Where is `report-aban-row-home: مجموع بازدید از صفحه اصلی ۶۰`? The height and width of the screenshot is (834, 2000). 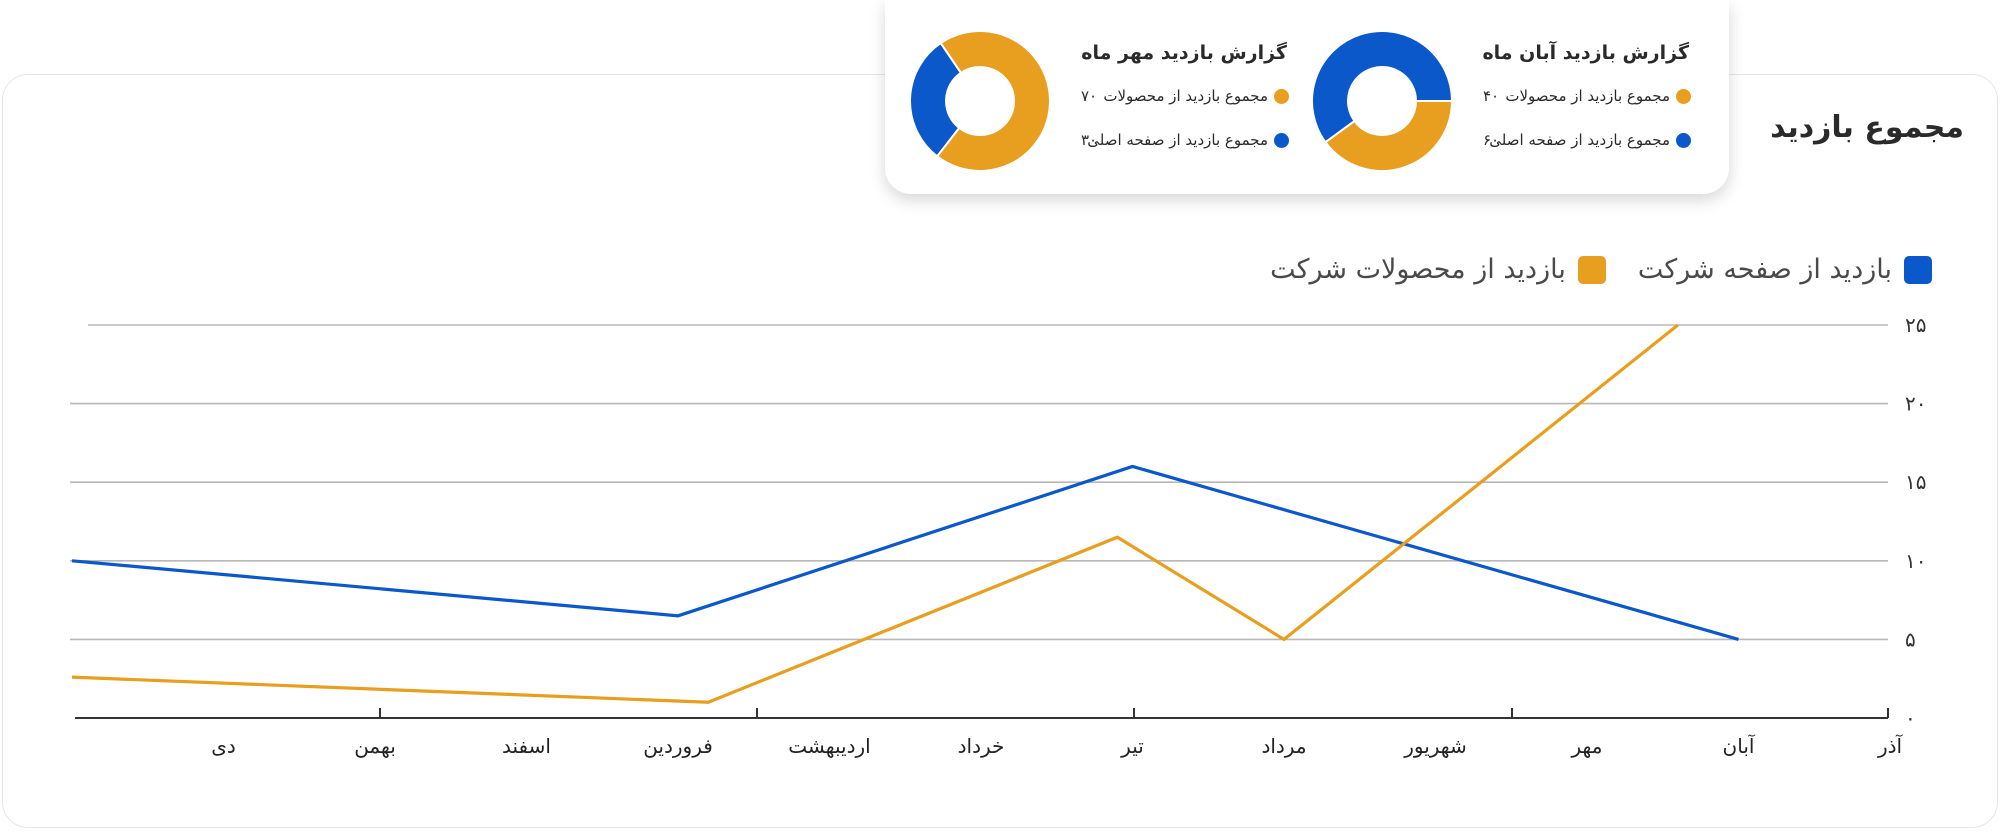 report-aban-row-home: مجموع بازدید از صفحه اصلی ۶۰ is located at coordinates (1511, 140).